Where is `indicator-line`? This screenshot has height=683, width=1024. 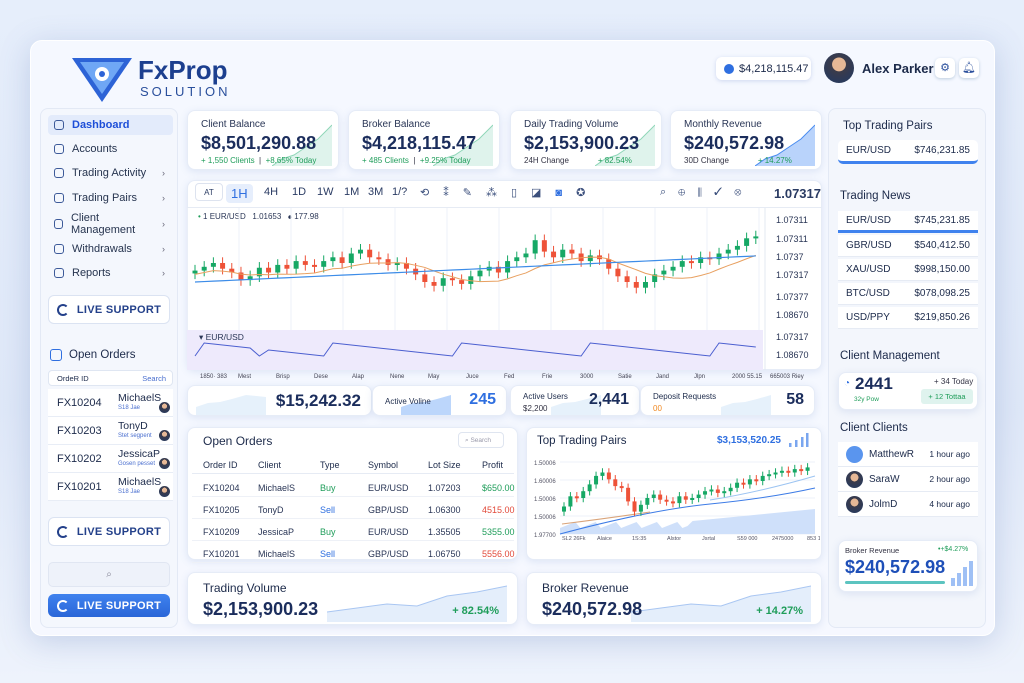 indicator-line is located at coordinates (475, 349).